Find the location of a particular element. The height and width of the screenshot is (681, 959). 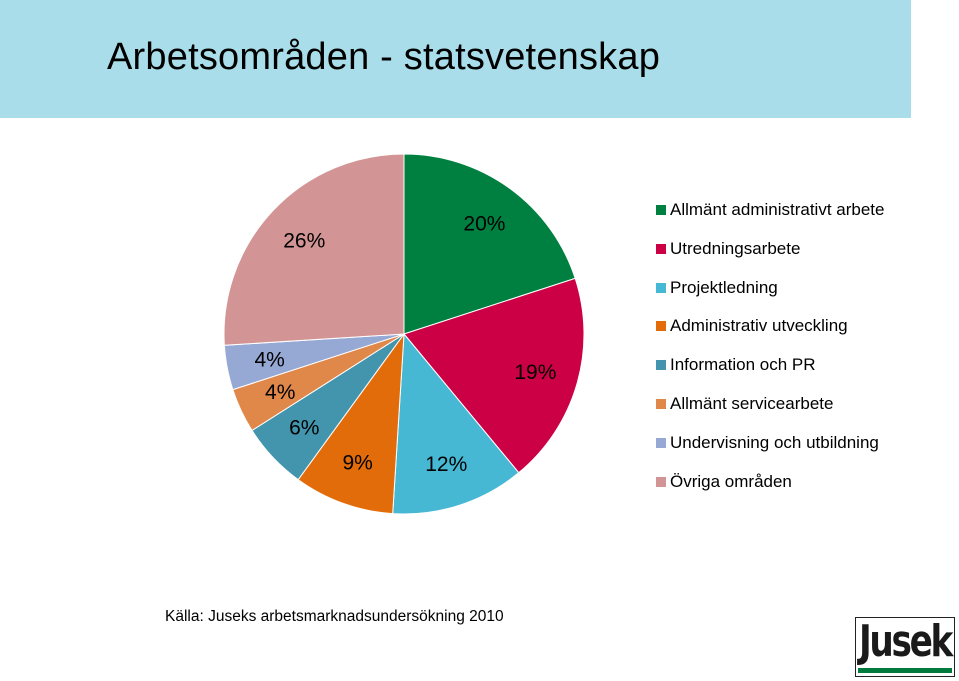

legend-item-4: Information och PR is located at coordinates (736, 365).